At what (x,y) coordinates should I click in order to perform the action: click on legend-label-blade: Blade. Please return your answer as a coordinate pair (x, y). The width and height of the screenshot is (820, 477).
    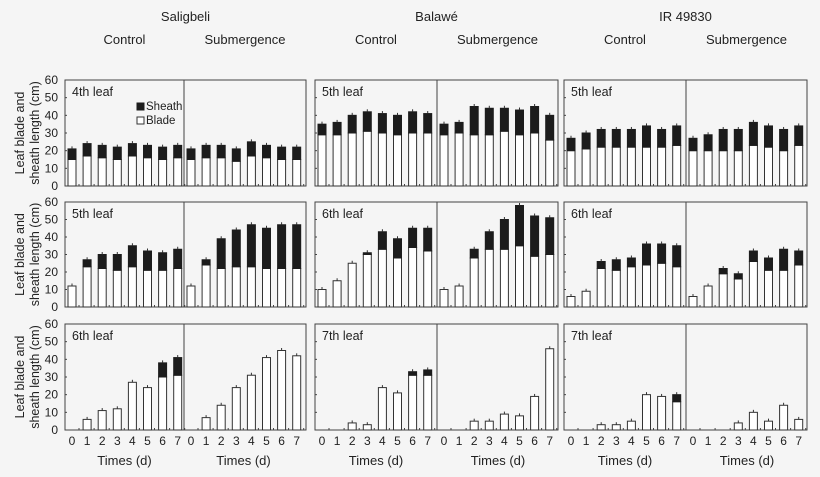
    Looking at the image, I should click on (160, 121).